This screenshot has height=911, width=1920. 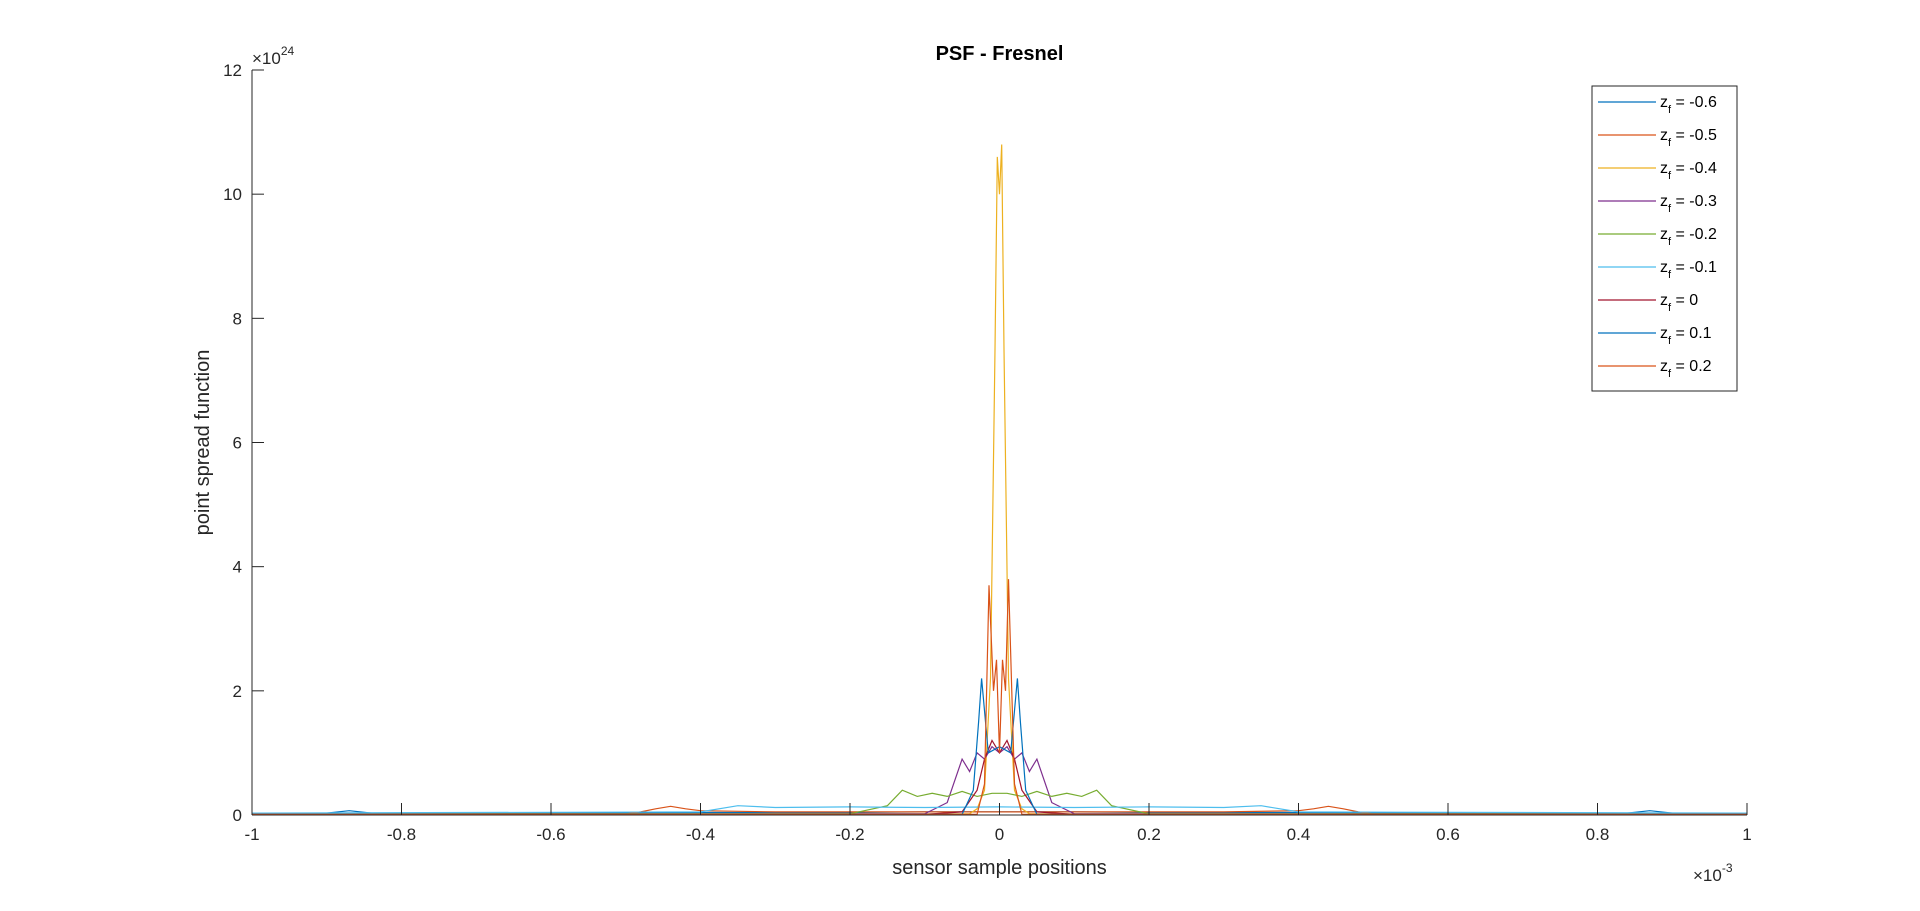 What do you see at coordinates (1670, 308) in the screenshot?
I see `legend-sub-6: f` at bounding box center [1670, 308].